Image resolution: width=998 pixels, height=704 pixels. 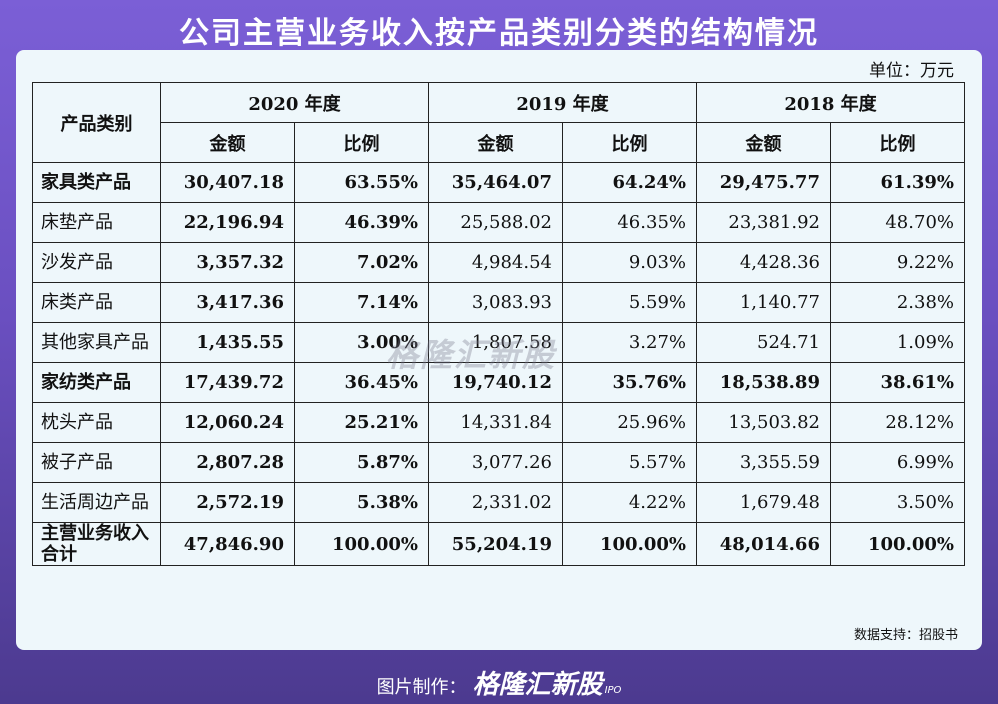 I want to click on ratio-cell: 6.99%, so click(x=897, y=462).